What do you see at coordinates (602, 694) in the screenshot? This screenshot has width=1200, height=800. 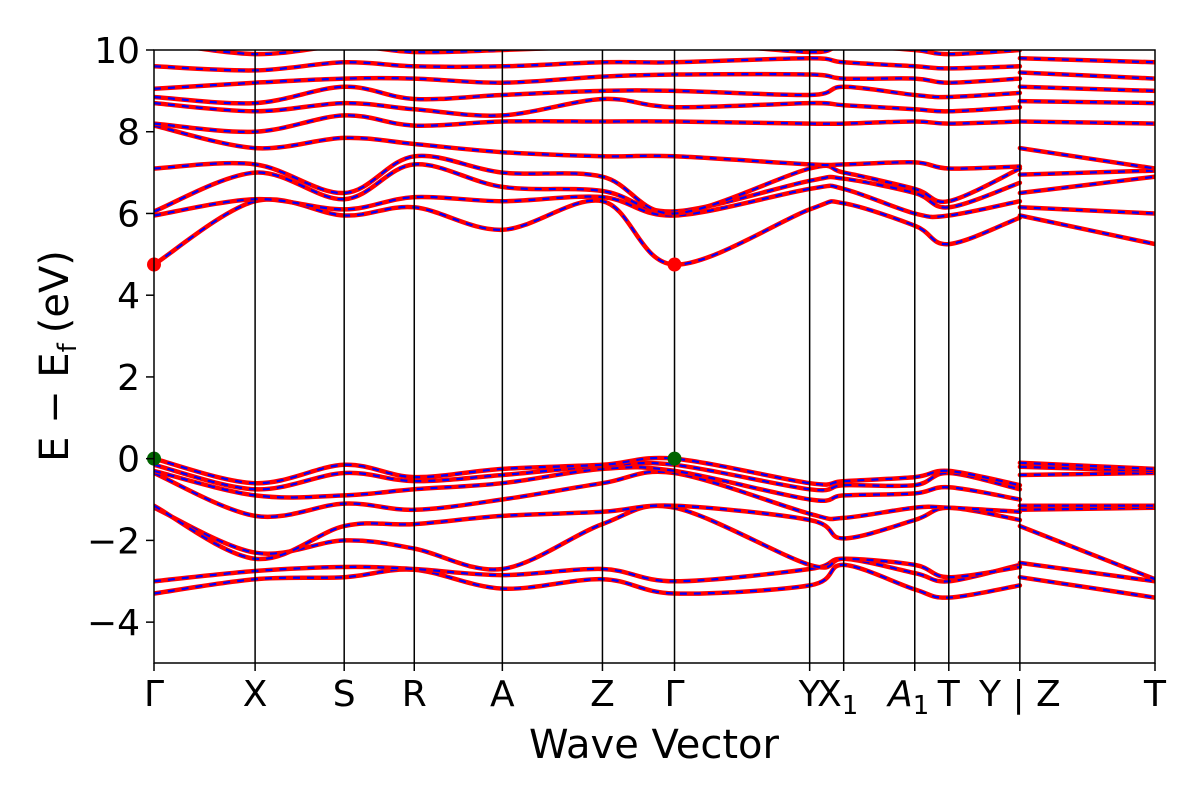 I see `x-tick-label: Z` at bounding box center [602, 694].